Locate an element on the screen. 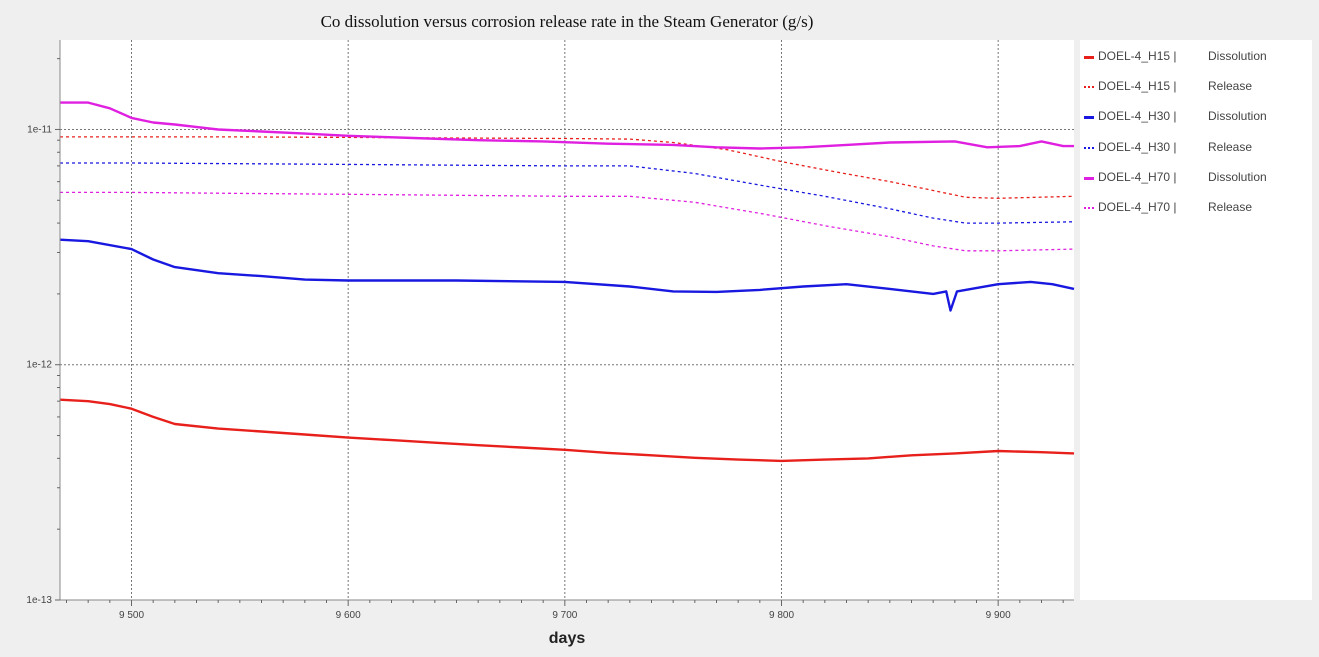 The width and height of the screenshot is (1319, 657). y-tick-label: 1e-13 is located at coordinates (39, 600).